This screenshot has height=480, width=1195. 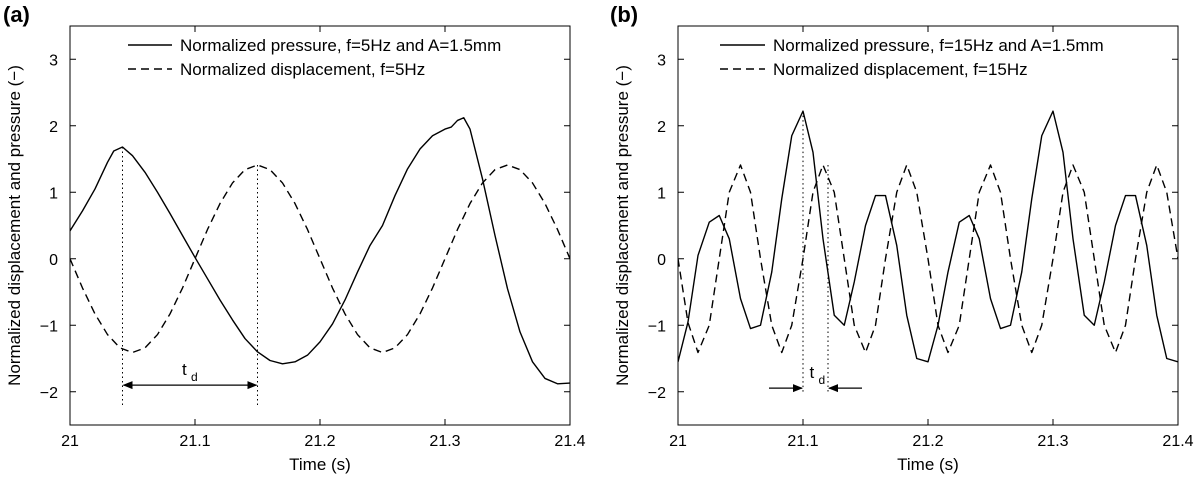 What do you see at coordinates (624, 14) in the screenshot?
I see `panel-label: (b)` at bounding box center [624, 14].